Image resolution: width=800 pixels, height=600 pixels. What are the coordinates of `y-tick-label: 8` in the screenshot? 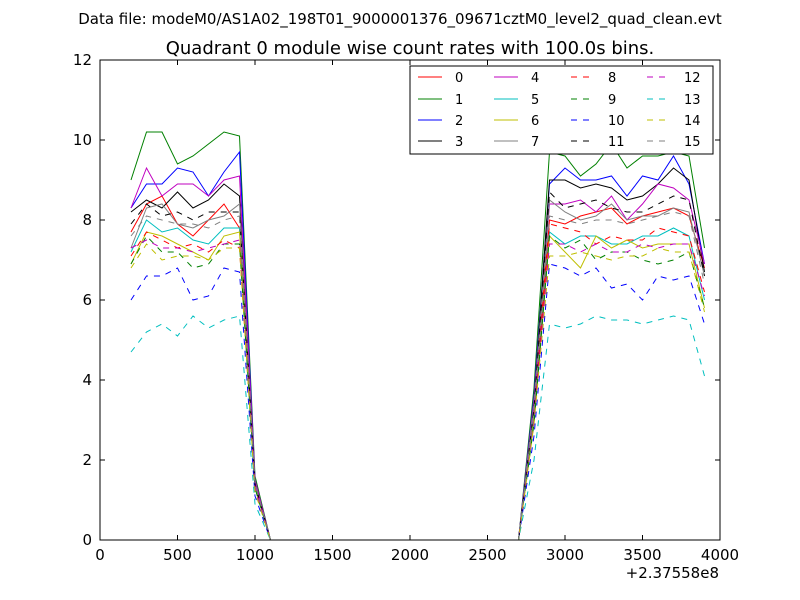 It's located at (87, 220).